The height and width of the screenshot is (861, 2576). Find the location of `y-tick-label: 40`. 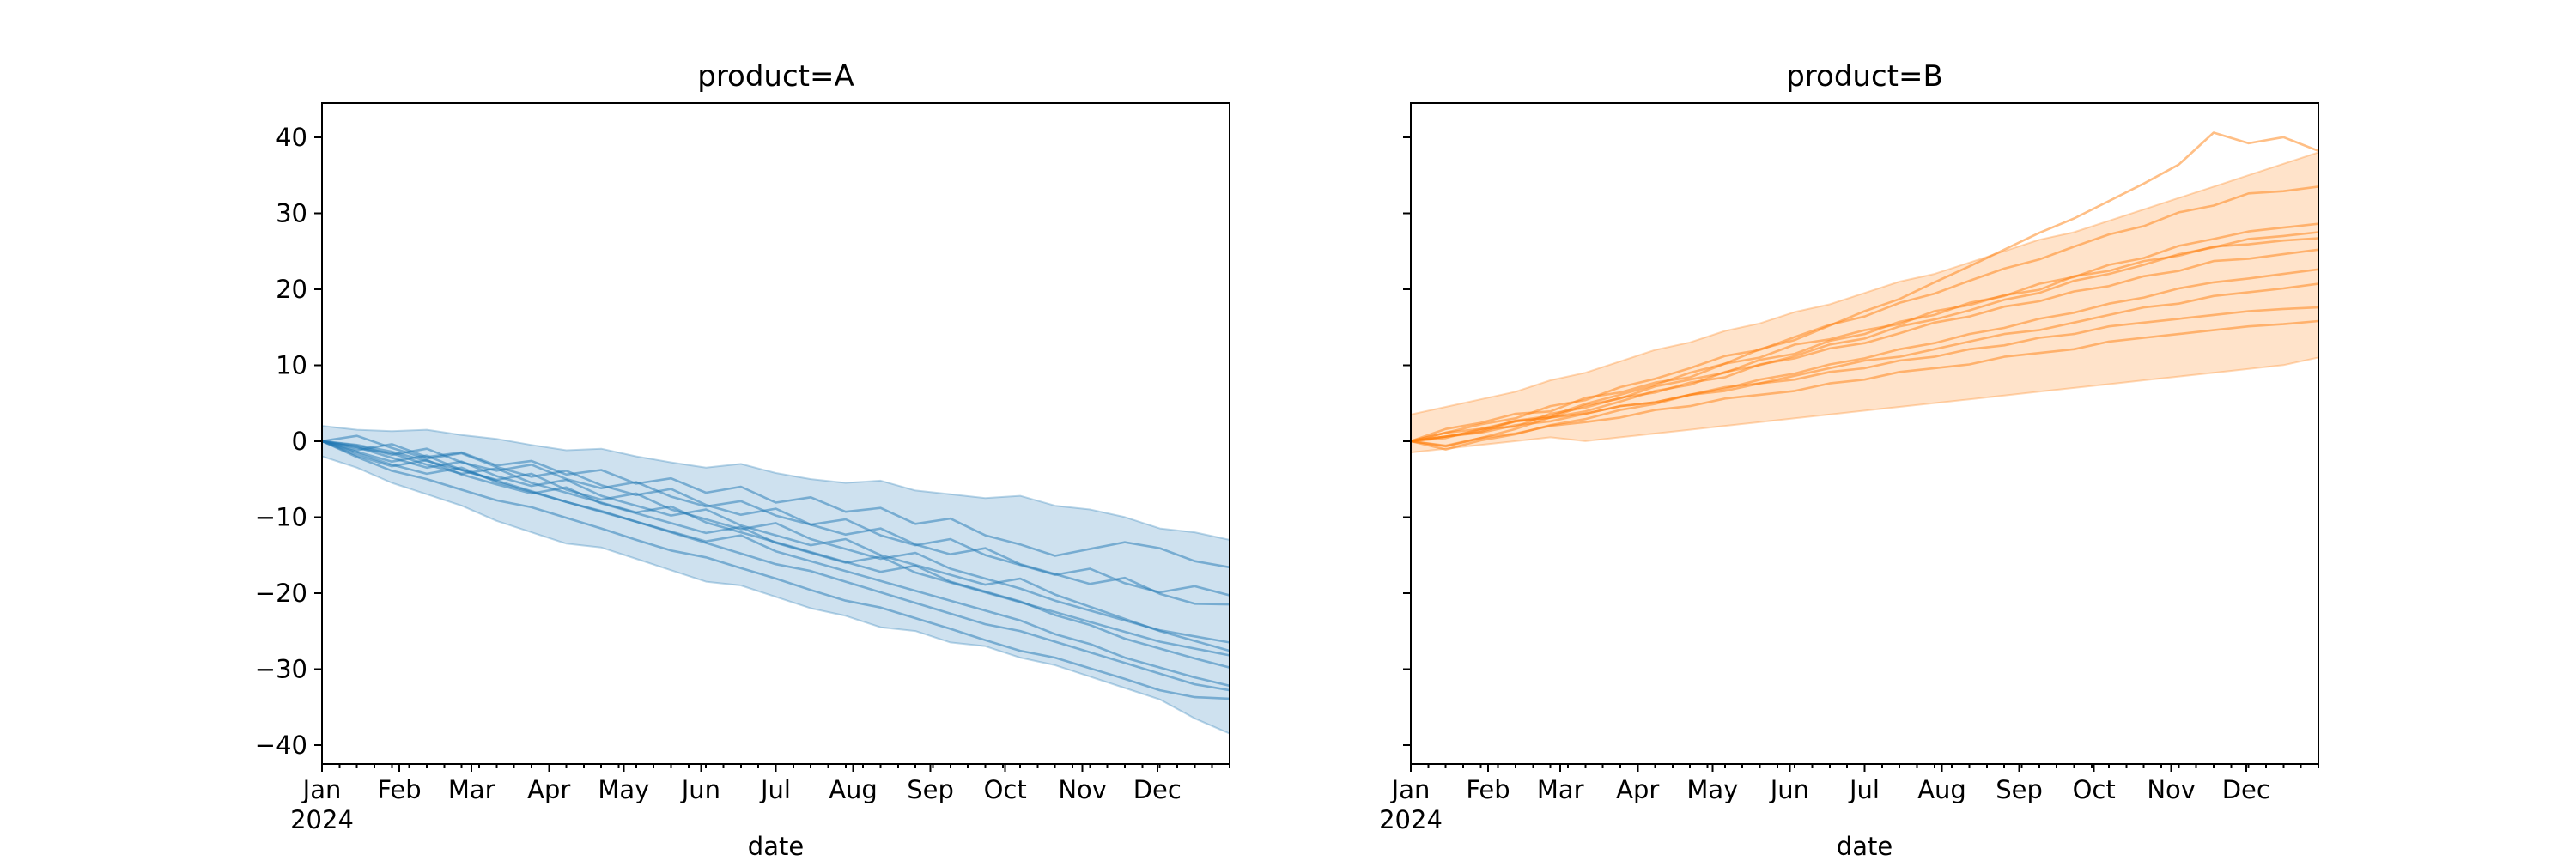

y-tick-label: 40 is located at coordinates (291, 137).